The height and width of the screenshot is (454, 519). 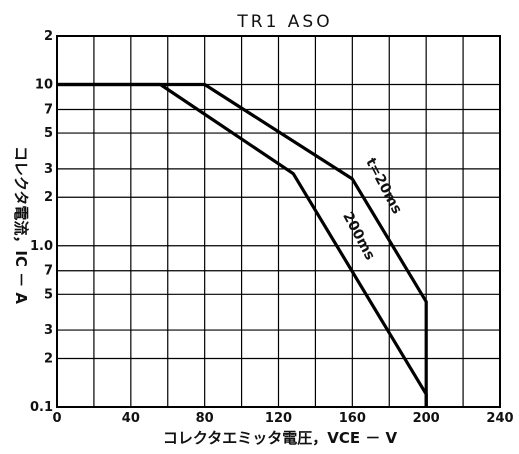 I want to click on x-tick-label: 160, so click(x=352, y=418).